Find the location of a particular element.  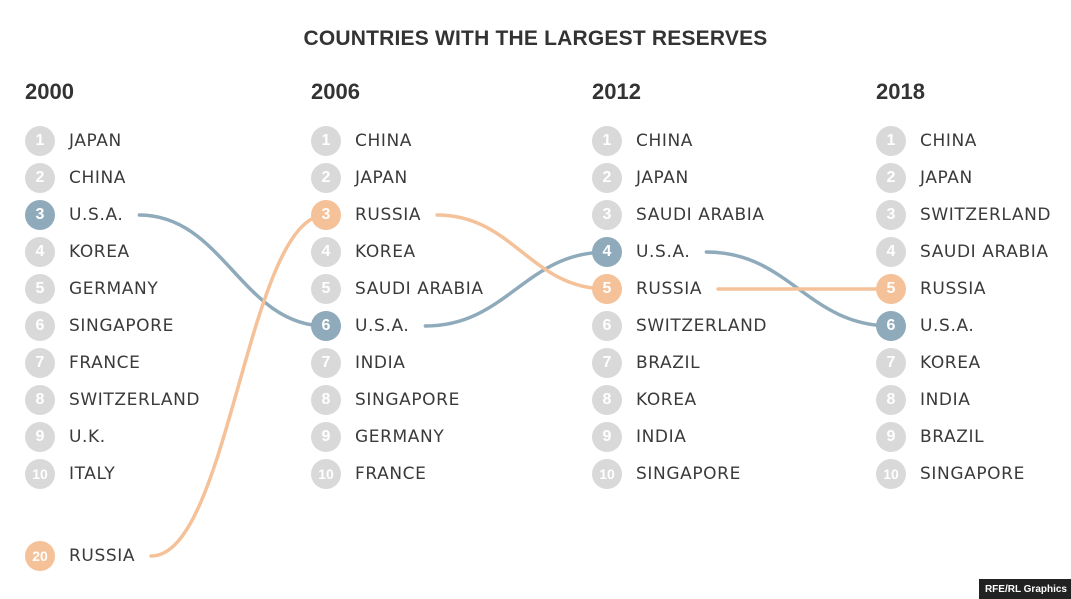

country-label: ITALY is located at coordinates (92, 474).